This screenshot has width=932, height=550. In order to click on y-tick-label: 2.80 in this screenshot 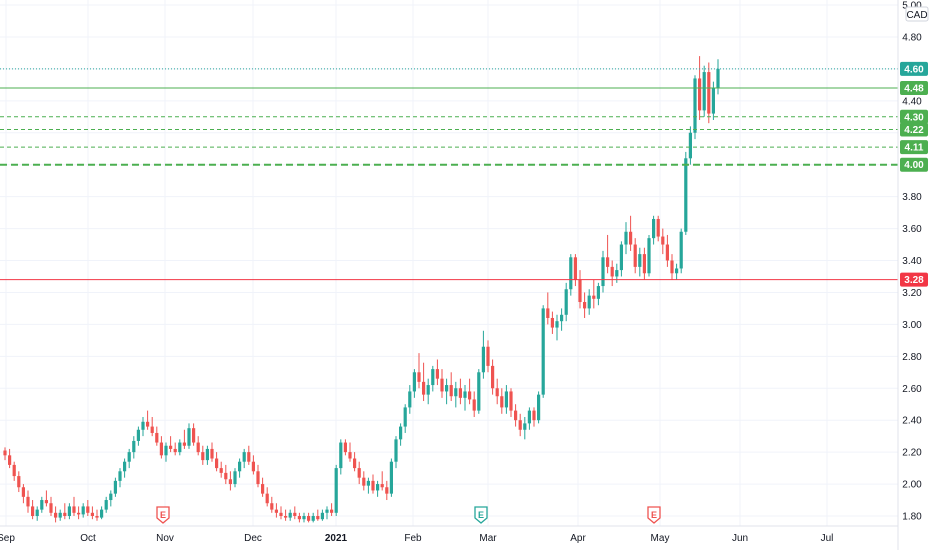, I will do `click(912, 357)`.